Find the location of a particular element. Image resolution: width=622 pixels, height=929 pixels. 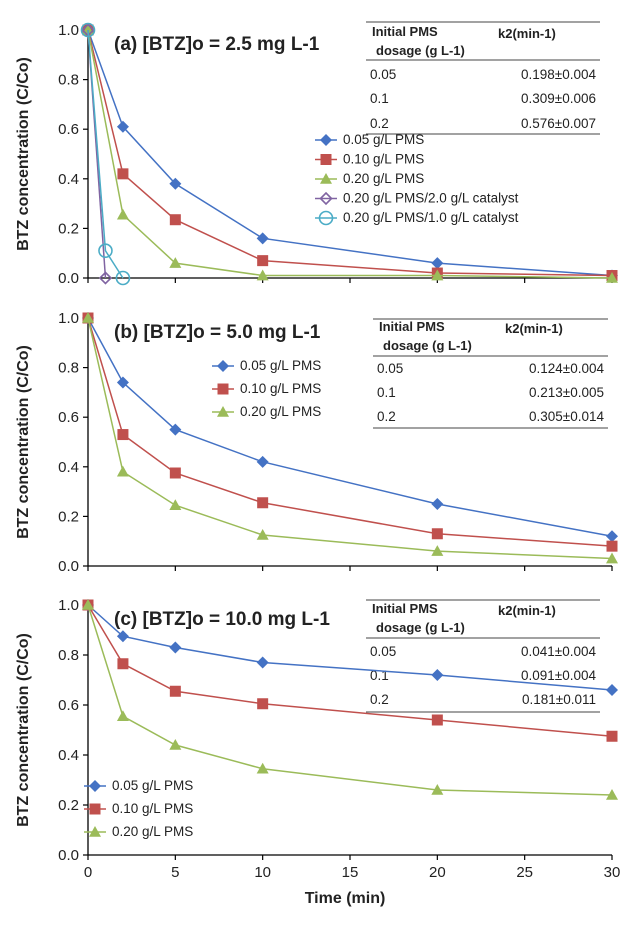

legend-label: 0.10 g/L PMS is located at coordinates (383, 159).